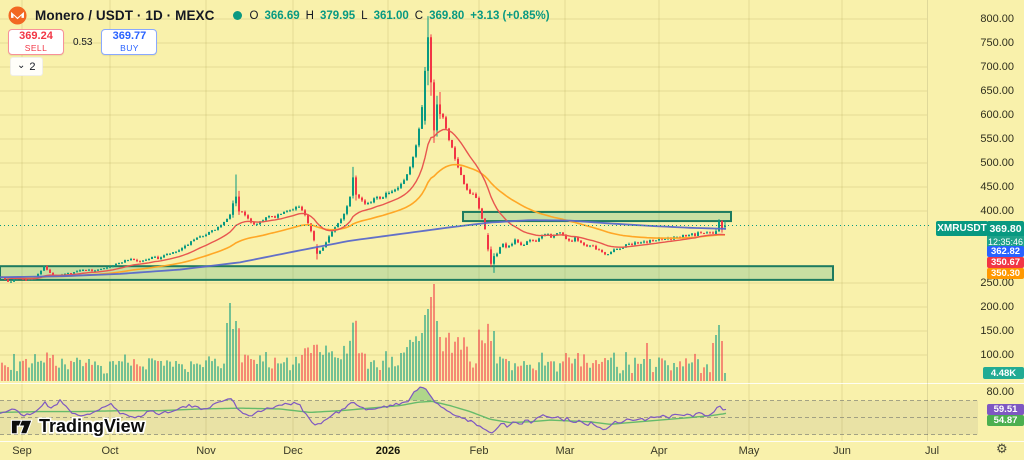 This screenshot has height=460, width=1024. I want to click on close-value: 369.80, so click(447, 15).